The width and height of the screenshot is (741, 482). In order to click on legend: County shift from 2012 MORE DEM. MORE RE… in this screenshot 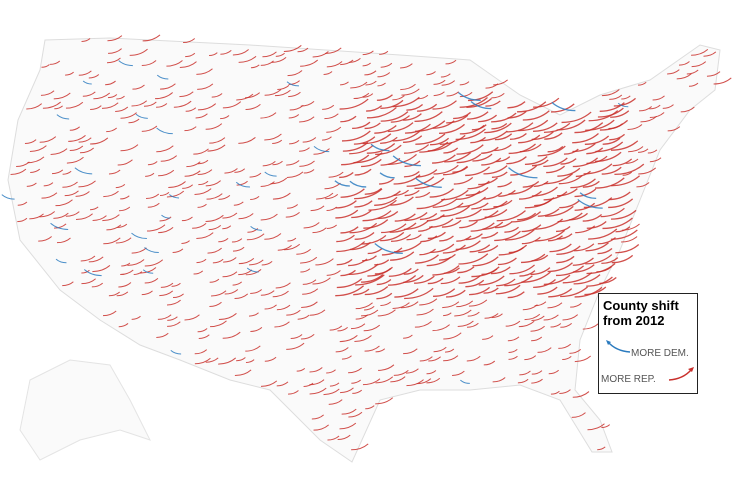, I will do `click(648, 343)`.